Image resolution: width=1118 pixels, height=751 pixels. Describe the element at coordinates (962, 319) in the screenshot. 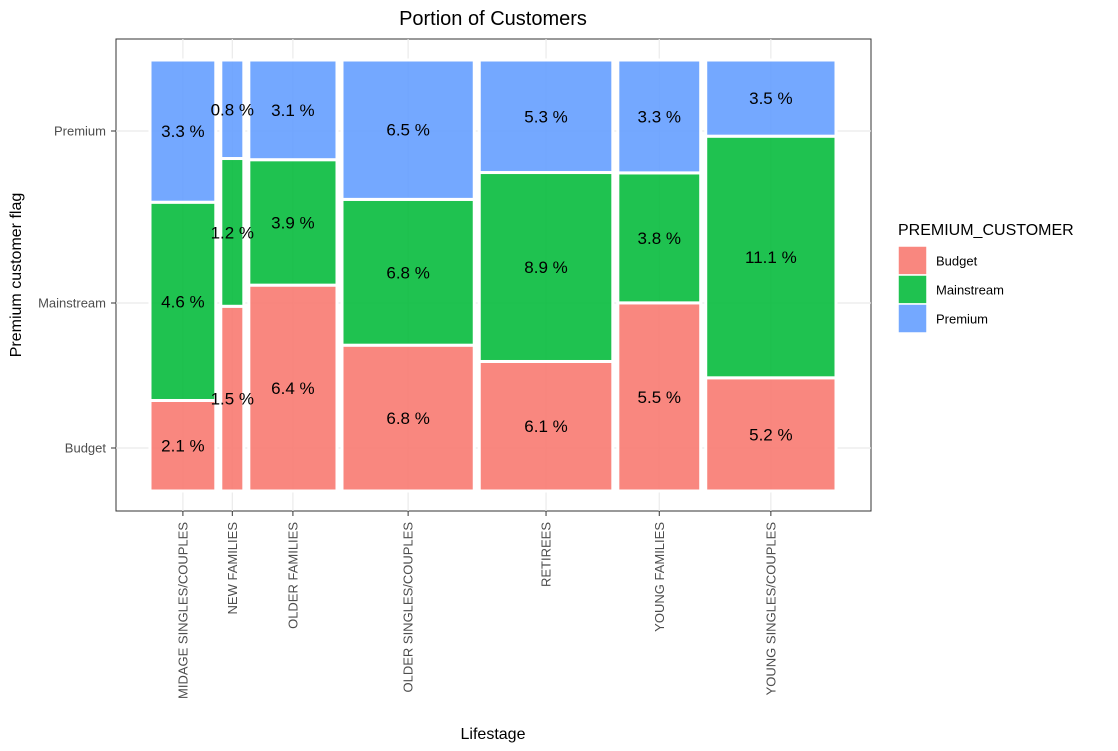

I see `legend-label: Premium` at that location.